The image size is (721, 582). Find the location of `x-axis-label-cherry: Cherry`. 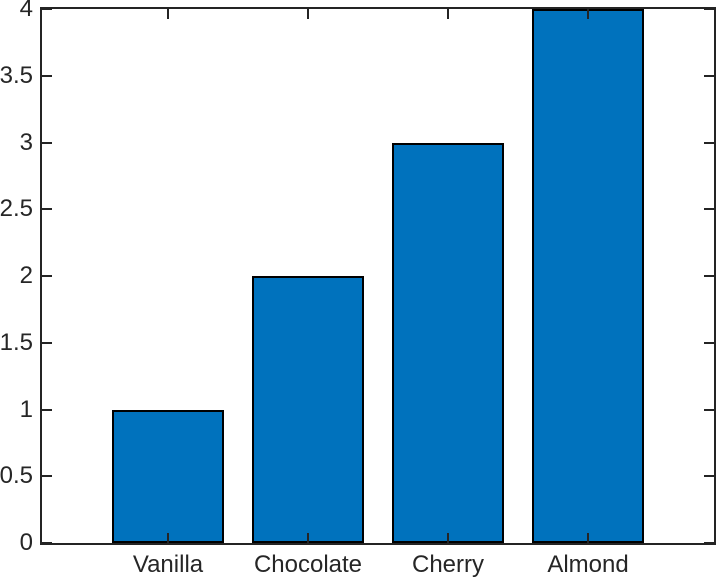

x-axis-label-cherry: Cherry is located at coordinates (447, 564).